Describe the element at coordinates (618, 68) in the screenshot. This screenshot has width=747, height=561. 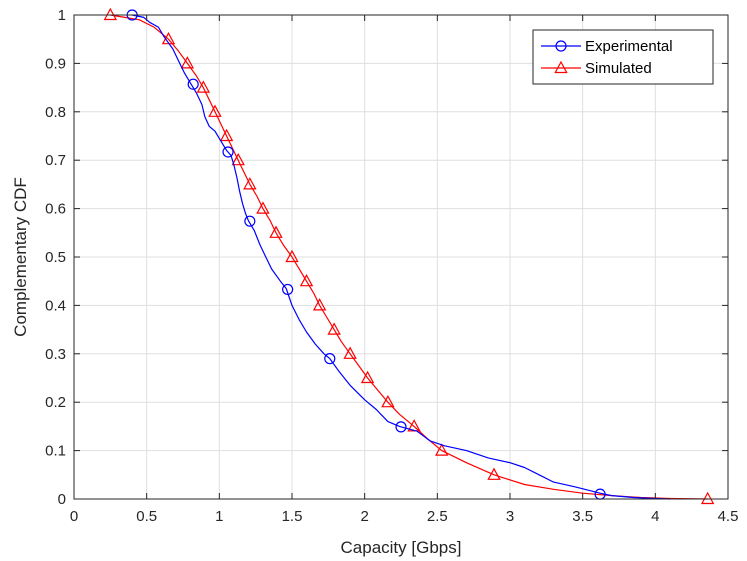
I see `legend-label: Simulated` at that location.